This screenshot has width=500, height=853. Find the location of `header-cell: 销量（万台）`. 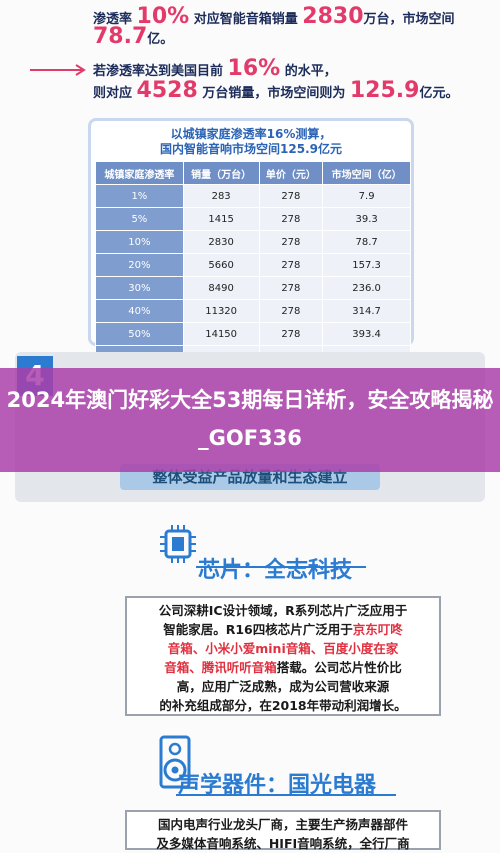

header-cell: 销量（万台） is located at coordinates (221, 173).